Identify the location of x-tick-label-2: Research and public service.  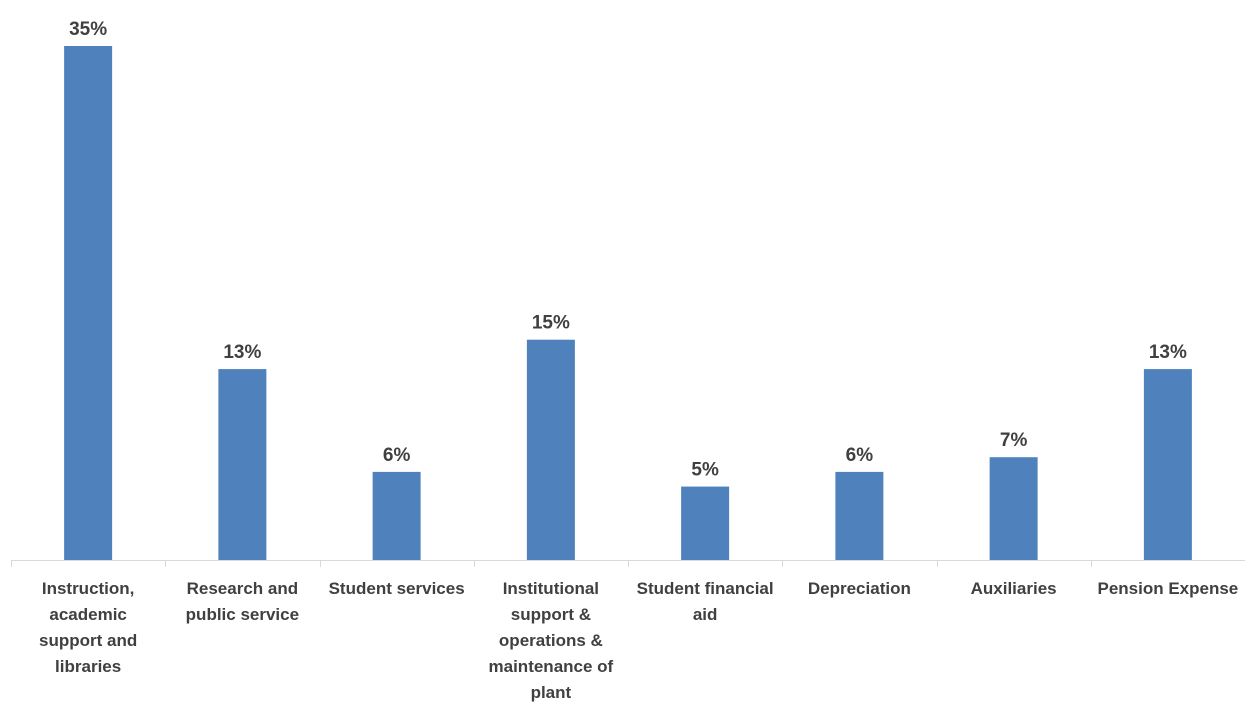
(242, 601).